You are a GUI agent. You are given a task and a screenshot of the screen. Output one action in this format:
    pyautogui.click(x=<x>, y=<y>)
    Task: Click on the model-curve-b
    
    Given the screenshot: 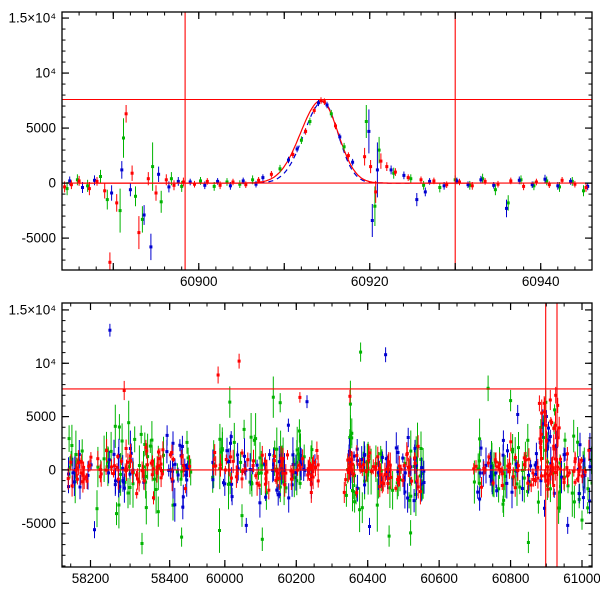 What is the action you would take?
    pyautogui.click(x=327, y=142)
    